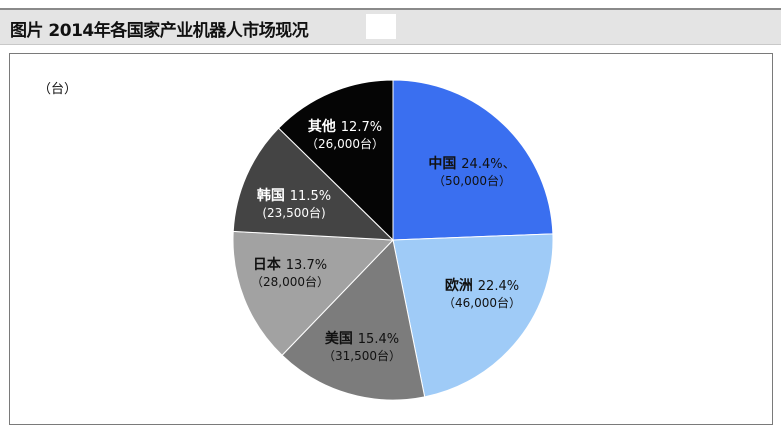  What do you see at coordinates (390, 9) in the screenshot?
I see `top-rule` at bounding box center [390, 9].